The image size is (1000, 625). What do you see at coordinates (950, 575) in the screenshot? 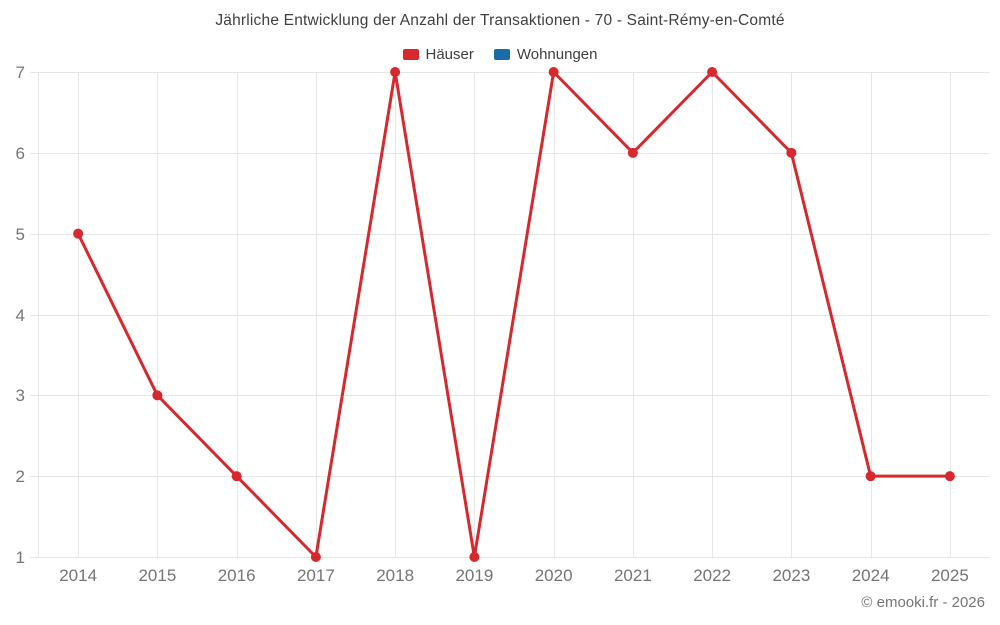
I see `x-tick-label: 2025` at bounding box center [950, 575].